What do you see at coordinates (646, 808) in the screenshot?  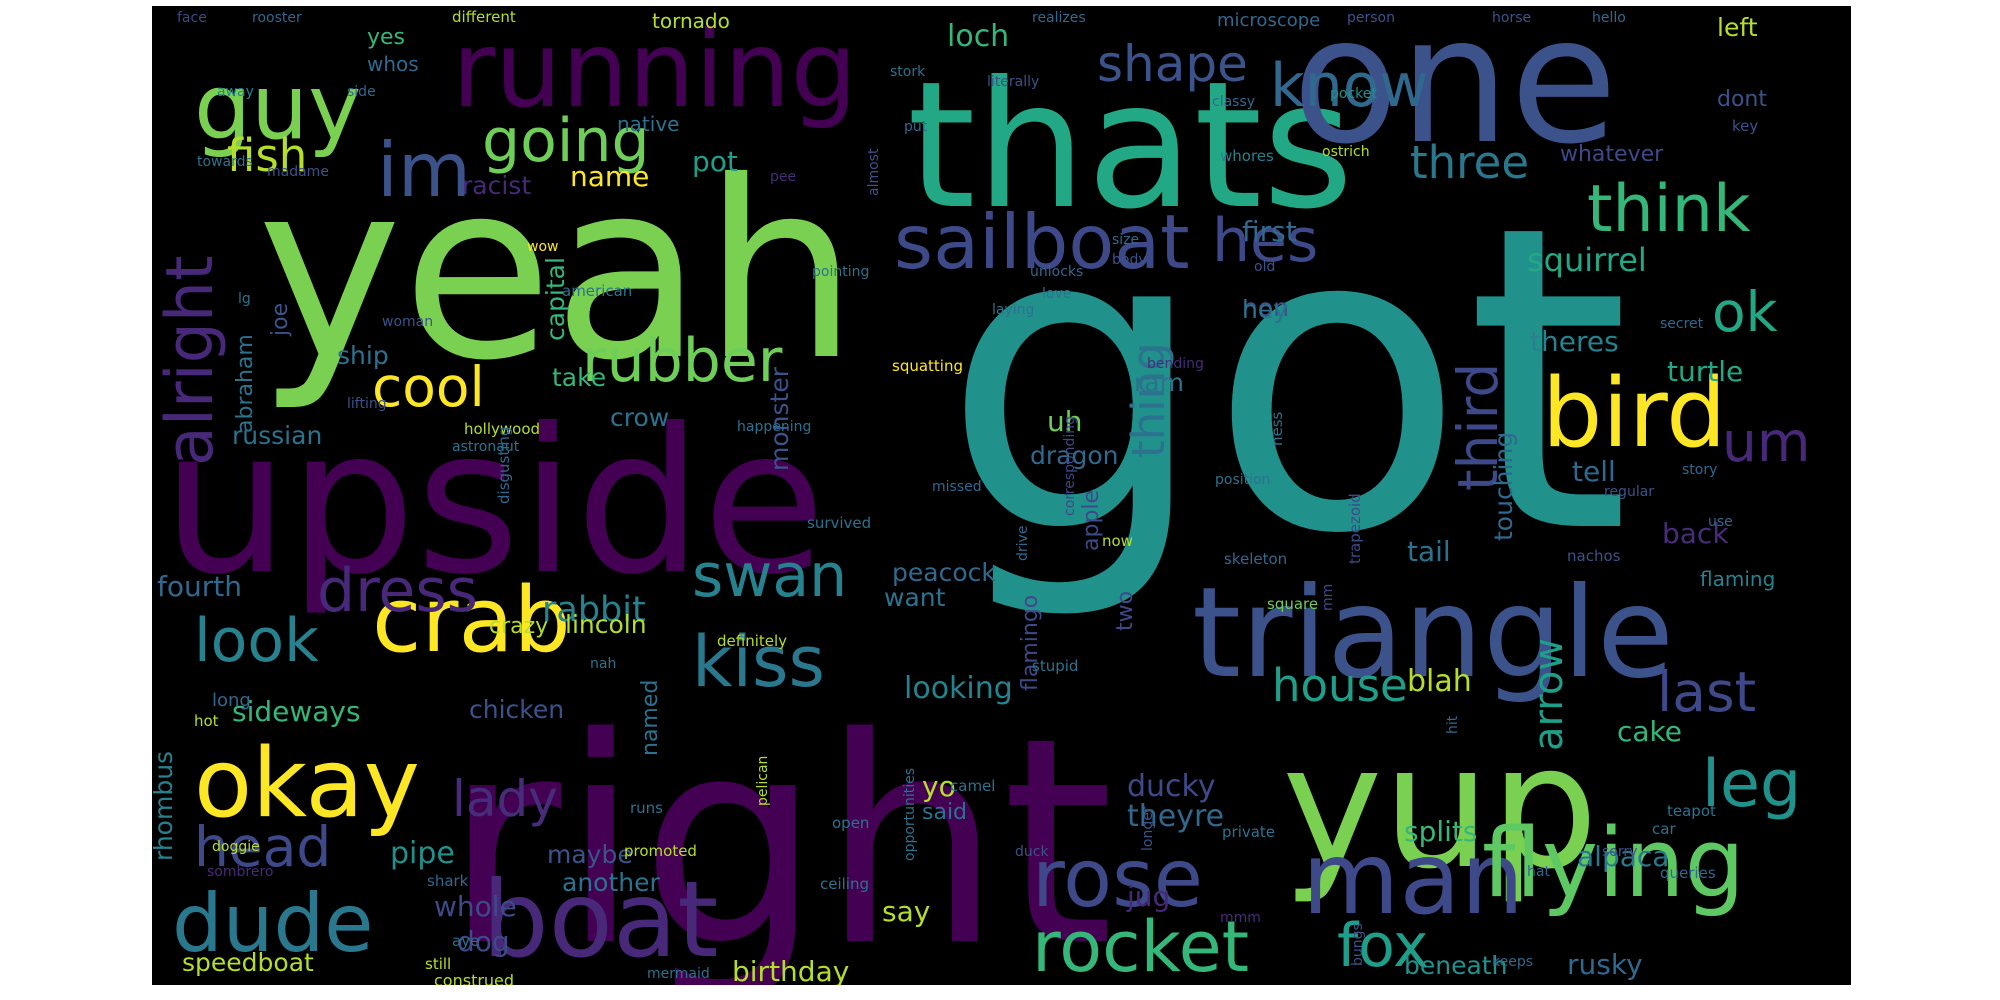 I see `cloud-word-runs: runs` at bounding box center [646, 808].